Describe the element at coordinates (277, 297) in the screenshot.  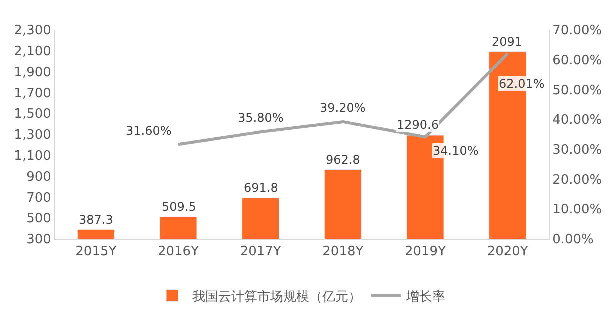
I see `legend-label: 我国云计算市场规模（亿元）` at that location.